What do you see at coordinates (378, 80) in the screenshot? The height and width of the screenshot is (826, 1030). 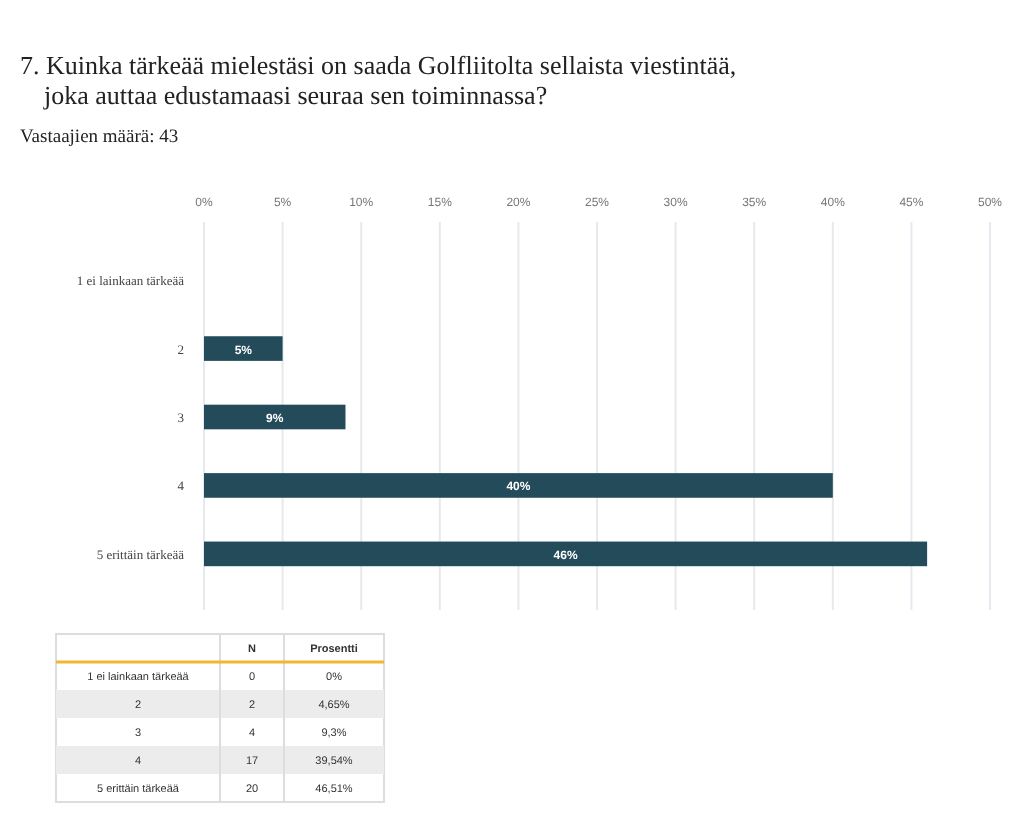 I see `chart-title: 7. Kuinka tärkeää mielestäsi on saada Golfliitolta sellaista viestintää, joka auttaa edustamaasi seuraa sen toiminnassa?` at bounding box center [378, 80].